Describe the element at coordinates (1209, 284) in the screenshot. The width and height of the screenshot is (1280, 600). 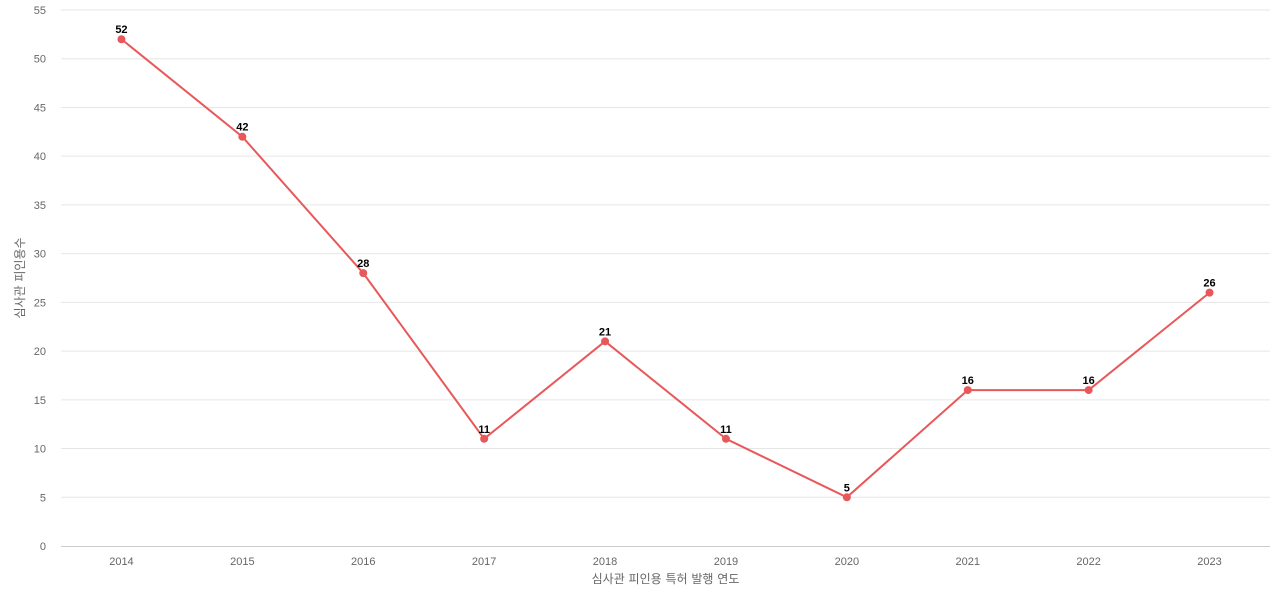
I see `data-label: 26` at that location.